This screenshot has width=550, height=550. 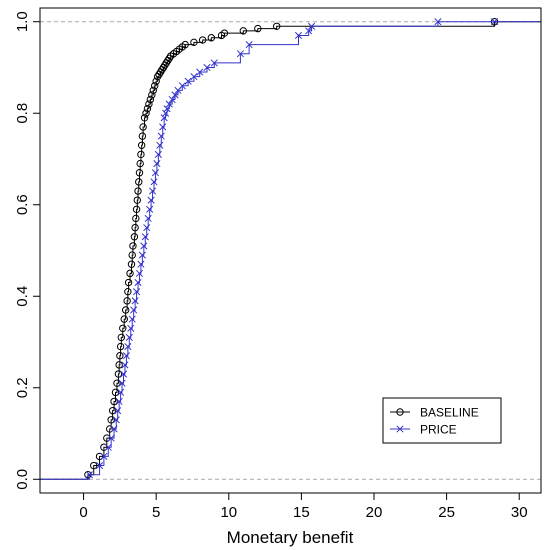 What do you see at coordinates (228, 512) in the screenshot?
I see `x-tick-label: 10` at bounding box center [228, 512].